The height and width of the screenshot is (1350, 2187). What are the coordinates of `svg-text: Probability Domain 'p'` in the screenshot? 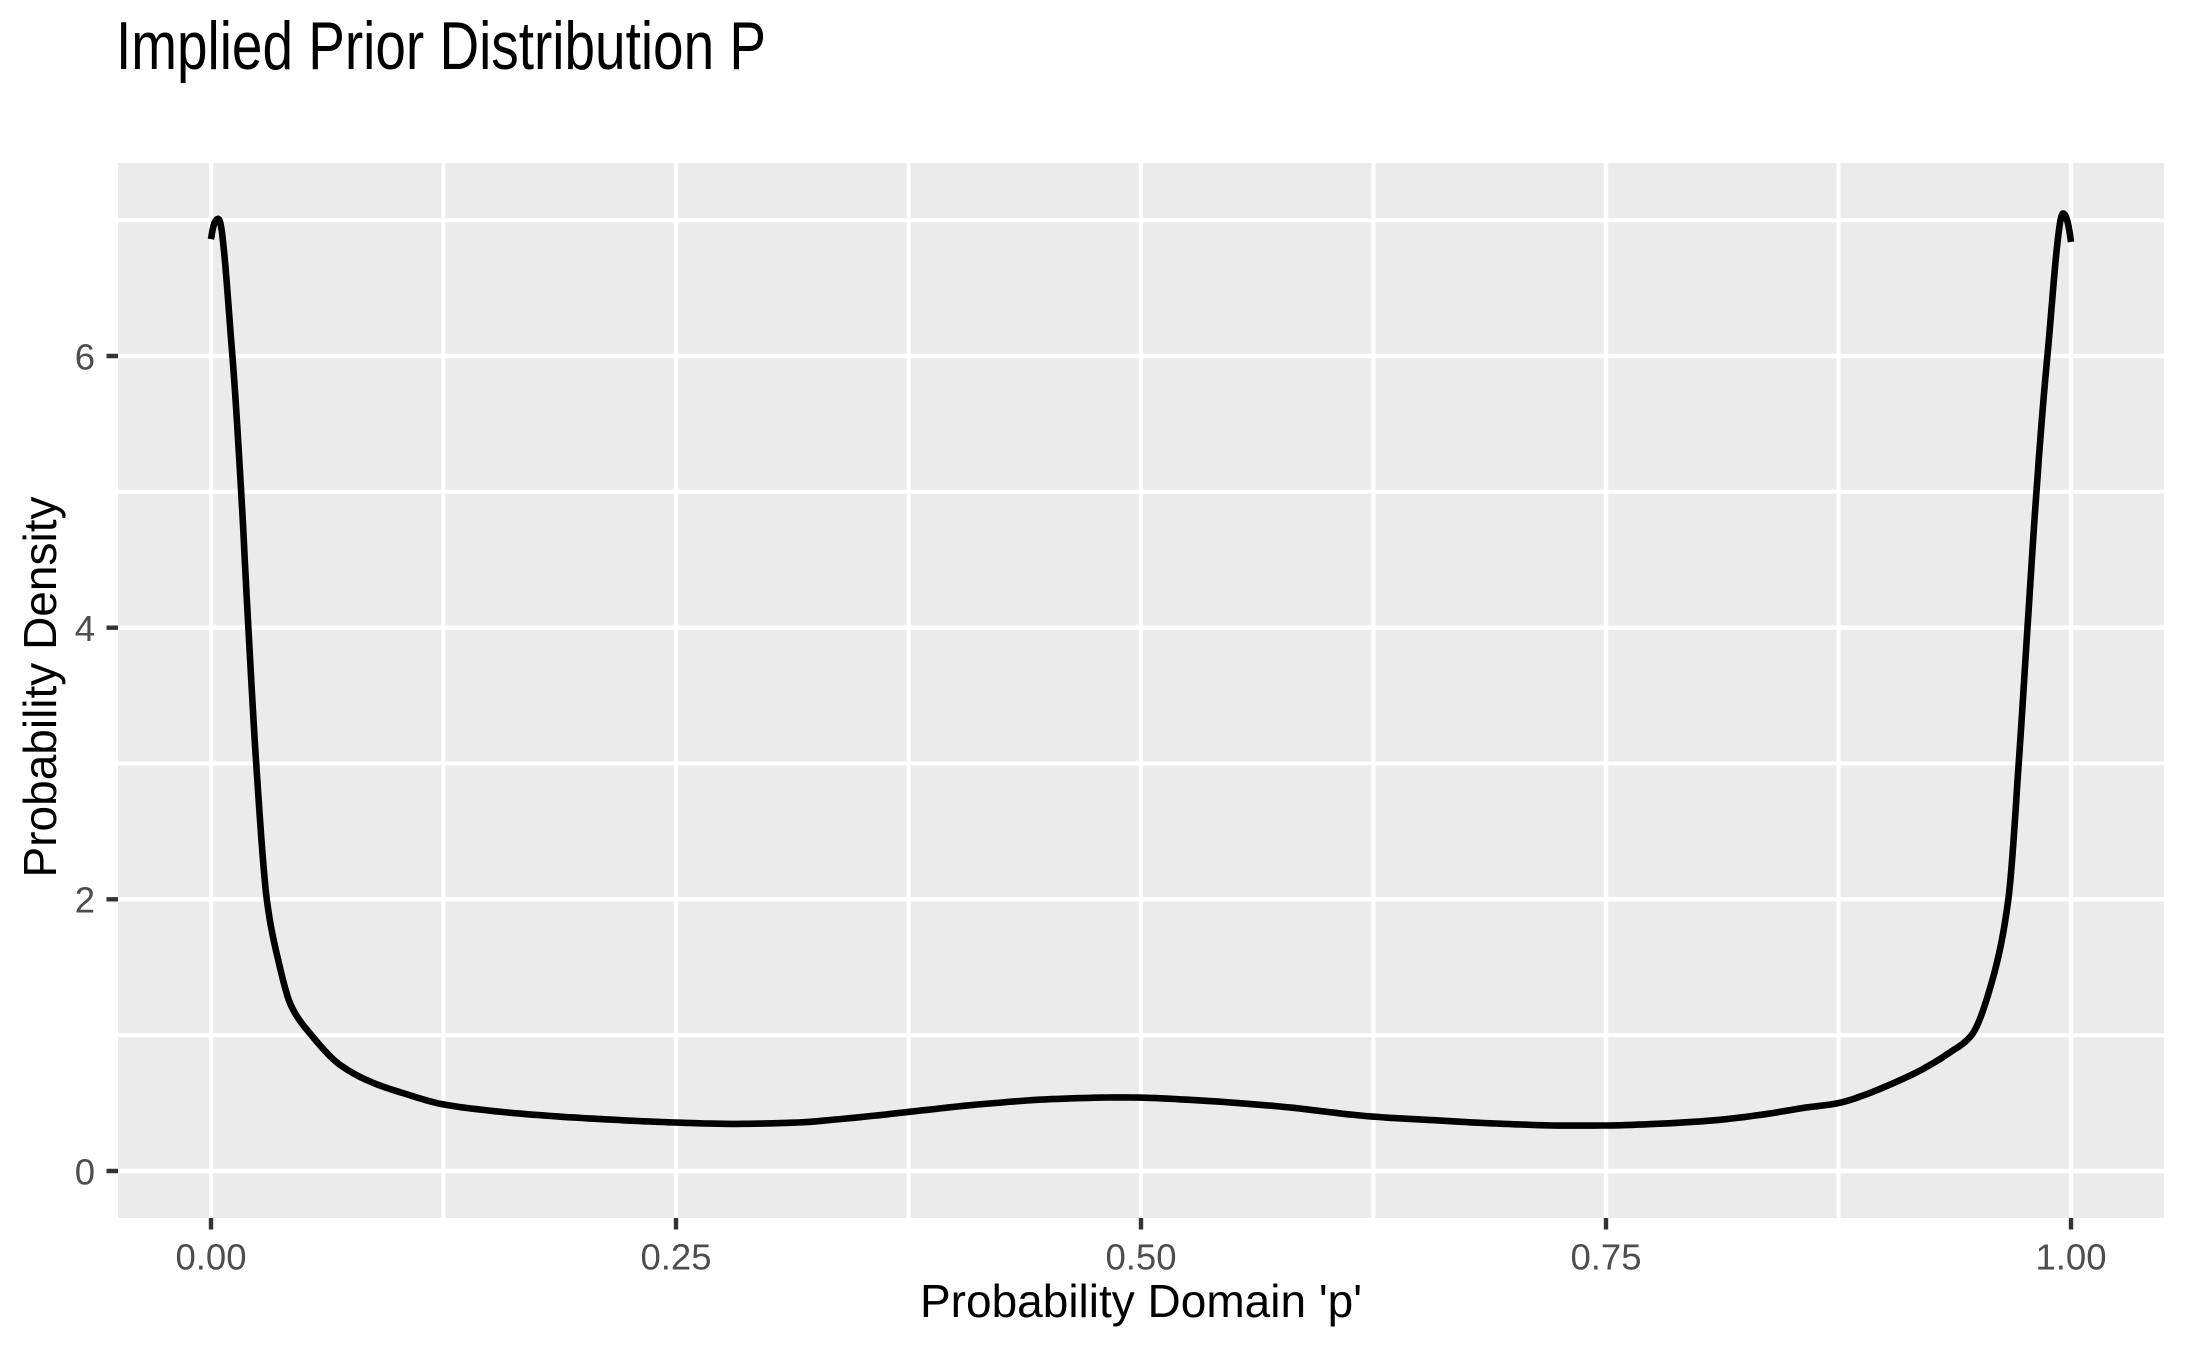 It's located at (1141, 1301).